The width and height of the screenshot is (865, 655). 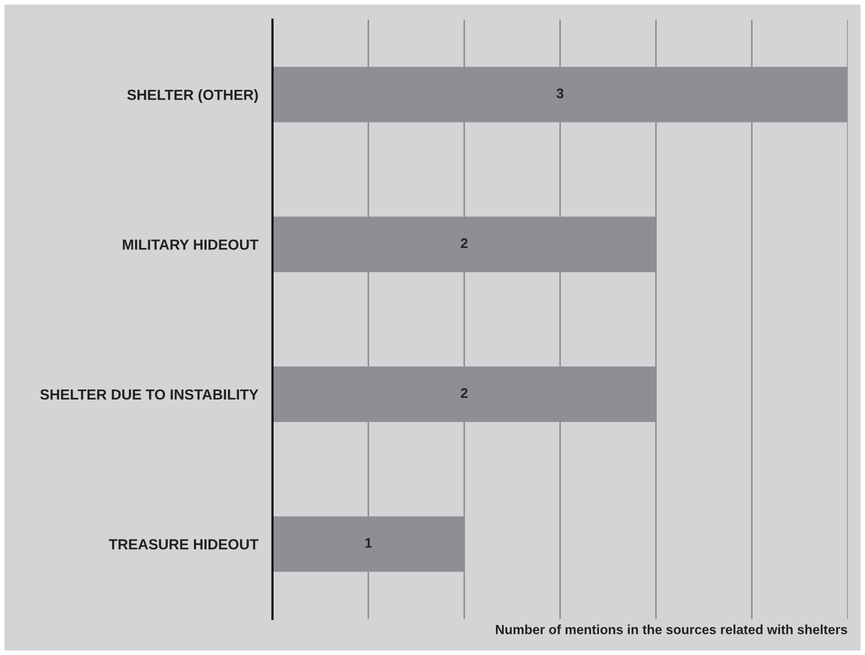 I want to click on y-tick-label: SHELTER DUE TO INSTABILITY, so click(x=149, y=394).